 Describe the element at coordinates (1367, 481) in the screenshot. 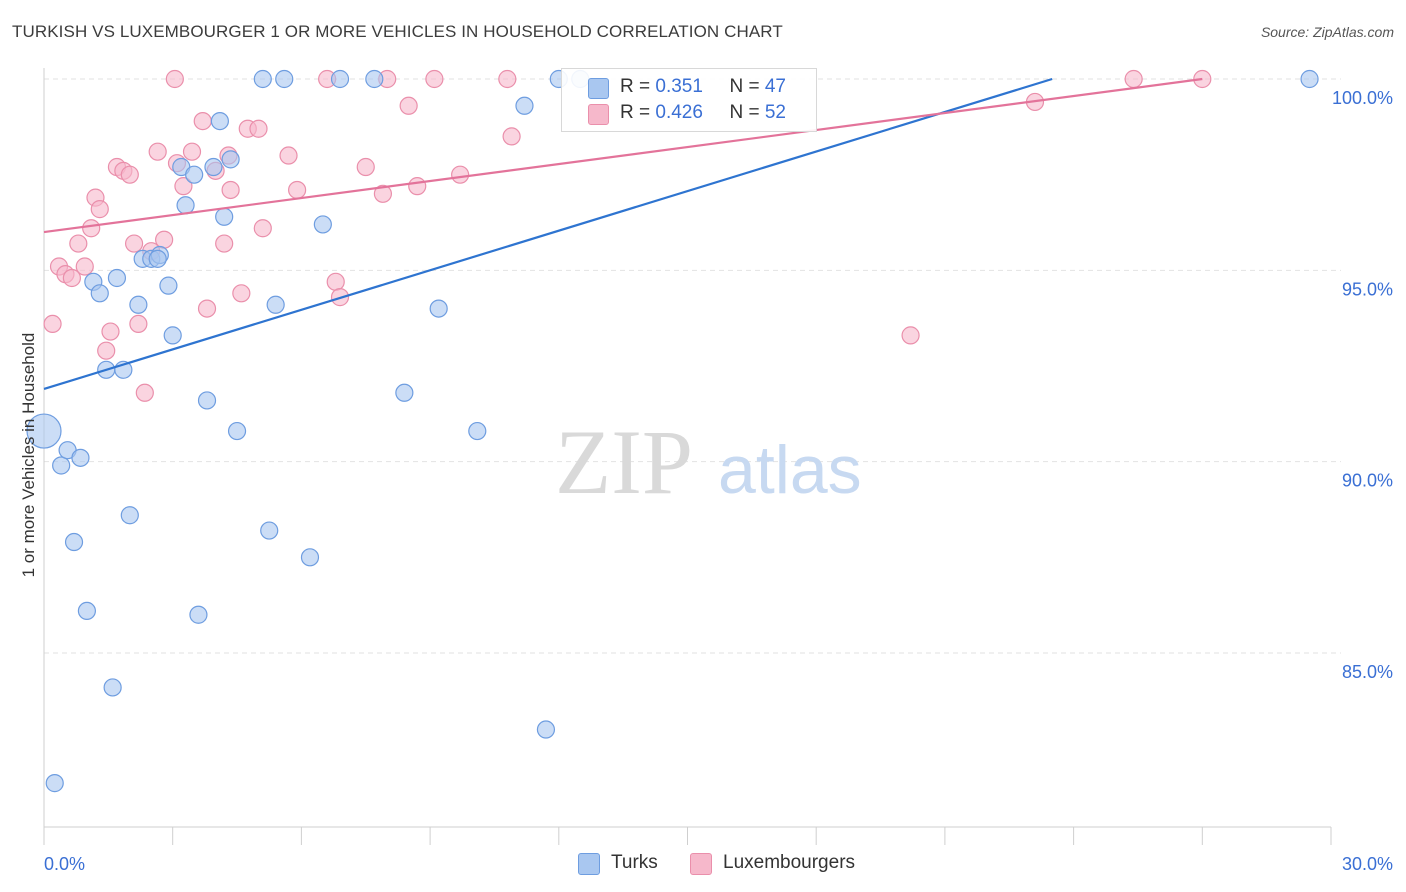

I see `y-tick-label-1: 90.0%` at that location.